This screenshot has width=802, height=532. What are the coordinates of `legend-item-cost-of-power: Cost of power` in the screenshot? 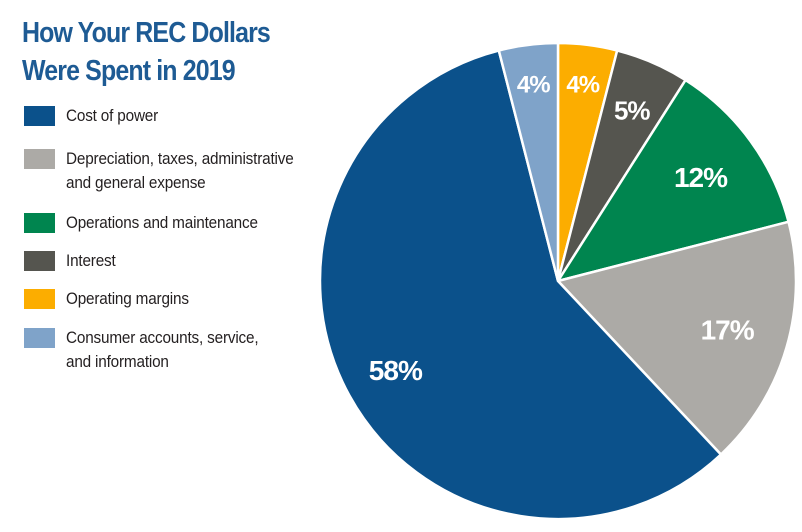 It's located at (195, 117).